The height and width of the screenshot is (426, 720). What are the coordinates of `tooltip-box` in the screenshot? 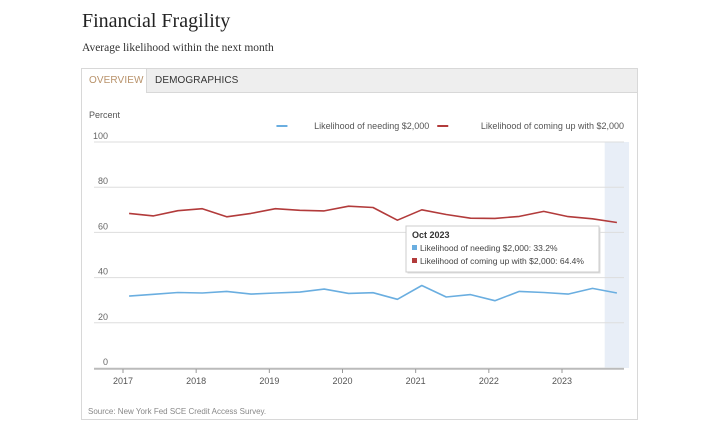 It's located at (502, 249).